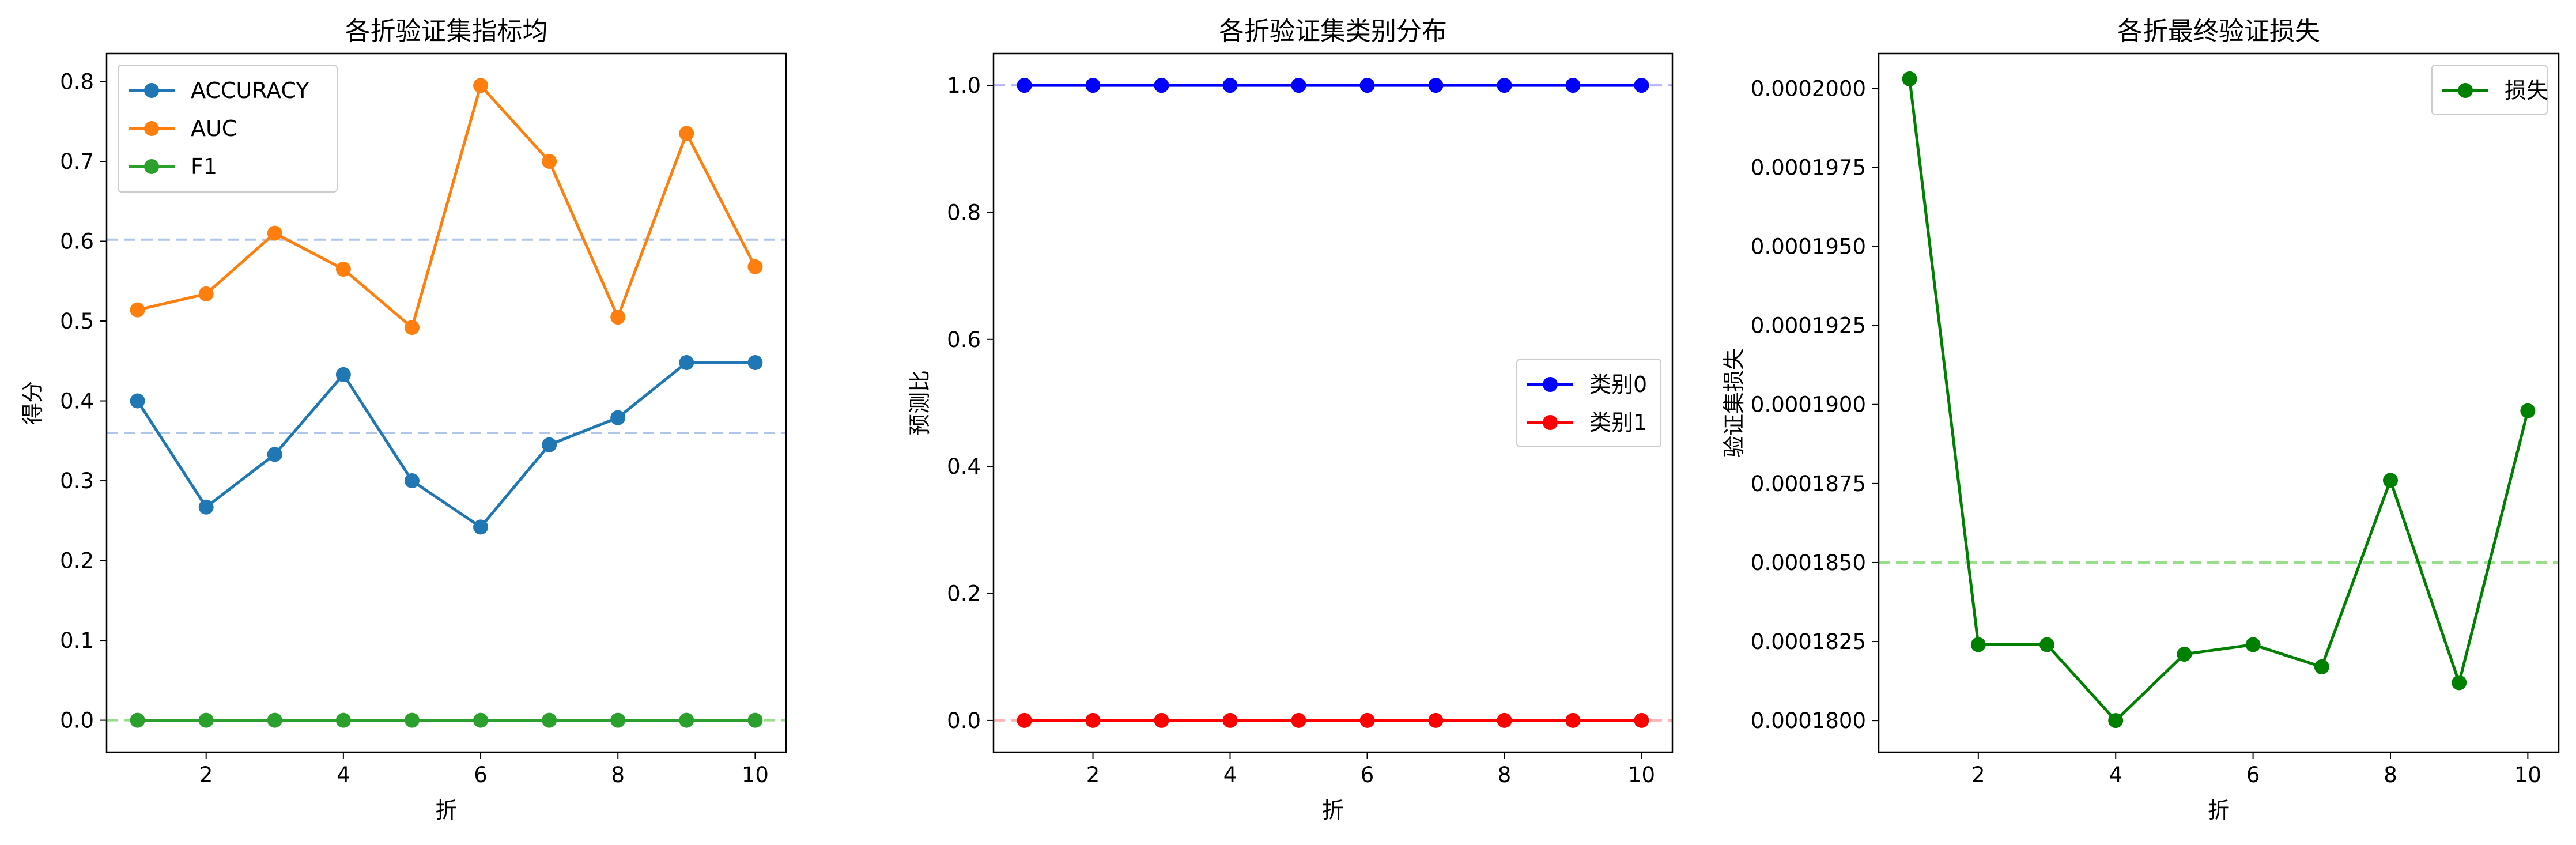 The image size is (2576, 845). I want to click on legend-label: F1, so click(204, 167).